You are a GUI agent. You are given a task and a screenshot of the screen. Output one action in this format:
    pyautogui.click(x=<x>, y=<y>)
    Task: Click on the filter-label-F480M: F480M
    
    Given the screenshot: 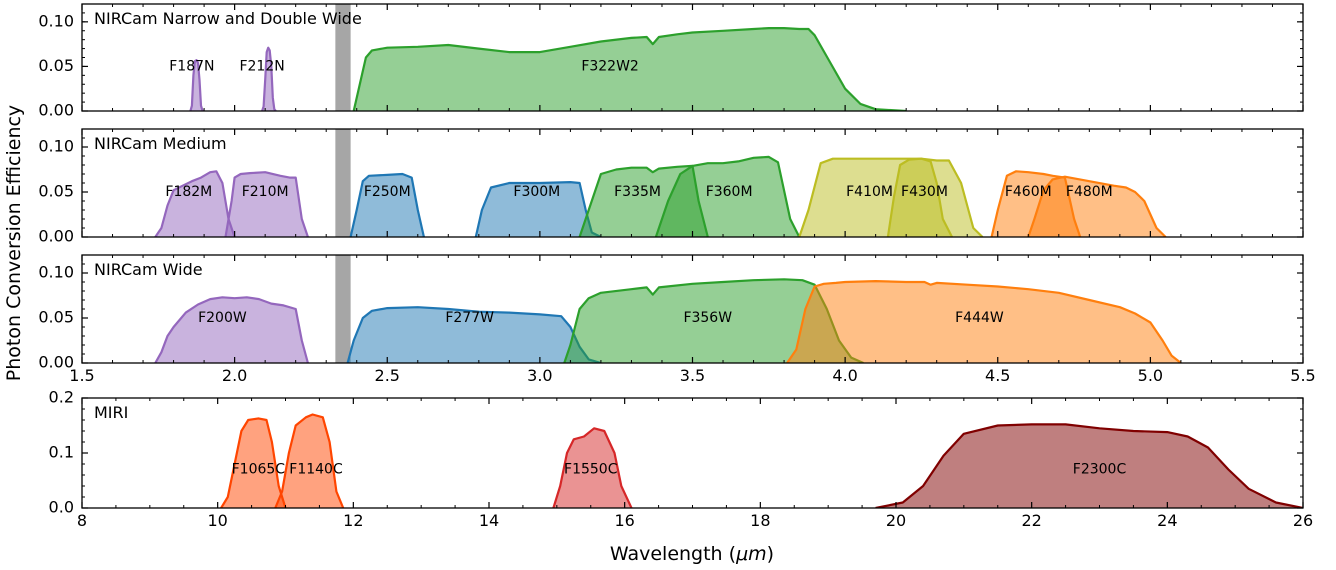 What is the action you would take?
    pyautogui.click(x=1089, y=192)
    